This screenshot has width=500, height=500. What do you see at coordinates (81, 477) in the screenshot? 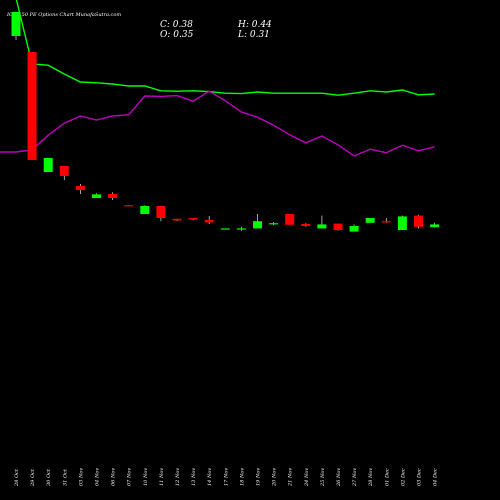
I see `x-tick-label: 03 Nov` at bounding box center [81, 477].